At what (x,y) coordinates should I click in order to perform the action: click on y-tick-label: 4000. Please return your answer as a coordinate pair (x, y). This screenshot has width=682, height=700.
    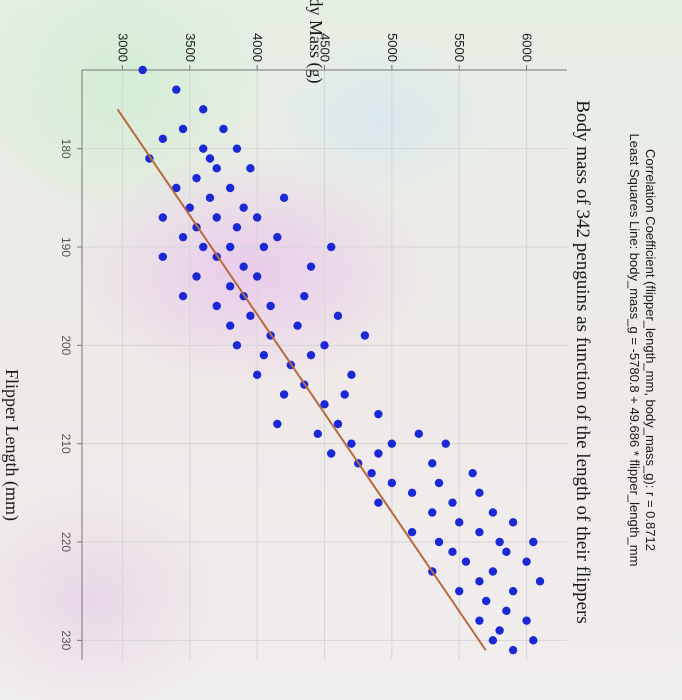
    Looking at the image, I should click on (257, 47).